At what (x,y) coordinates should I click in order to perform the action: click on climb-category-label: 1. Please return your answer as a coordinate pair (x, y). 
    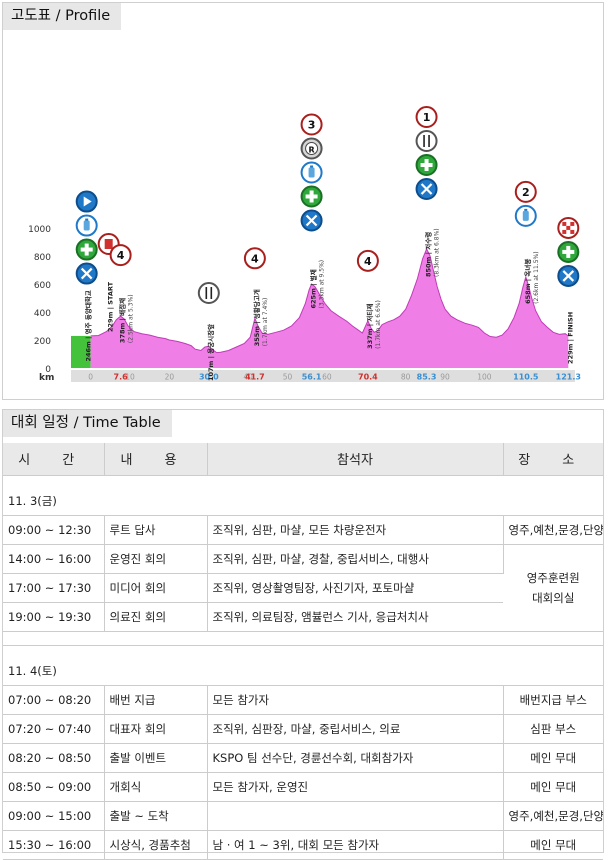
    Looking at the image, I should click on (427, 117).